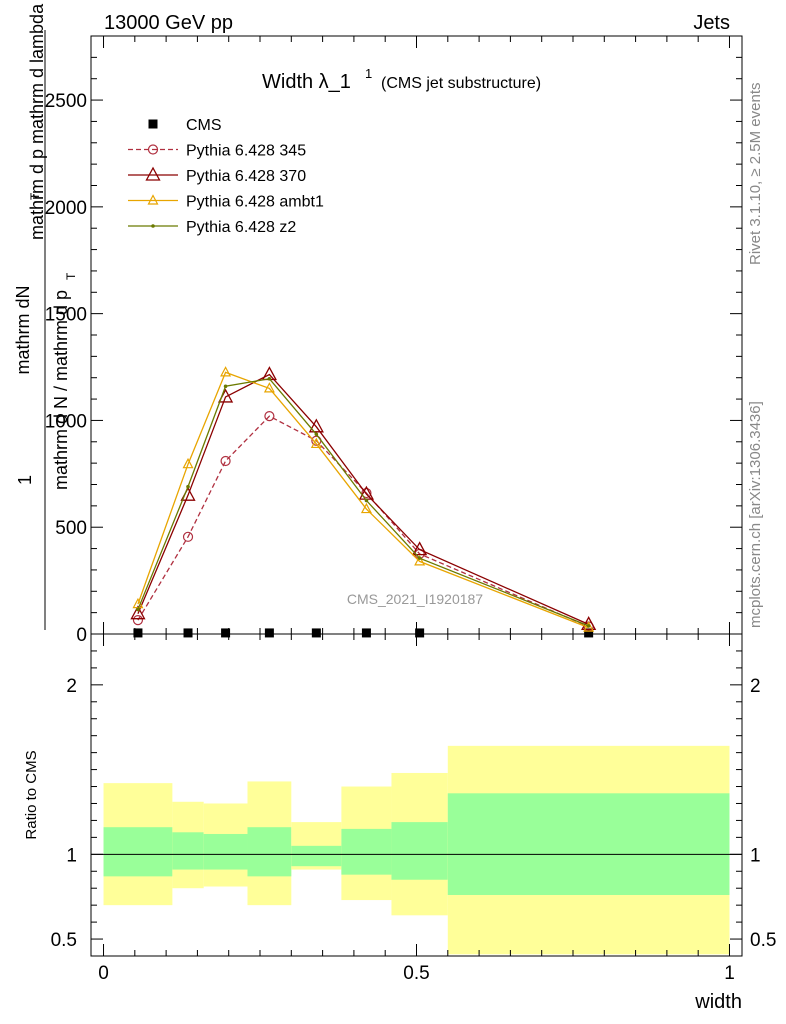 The image size is (786, 1024). Describe the element at coordinates (71, 276) in the screenshot. I see `y-label-denominator-sub: T` at that location.